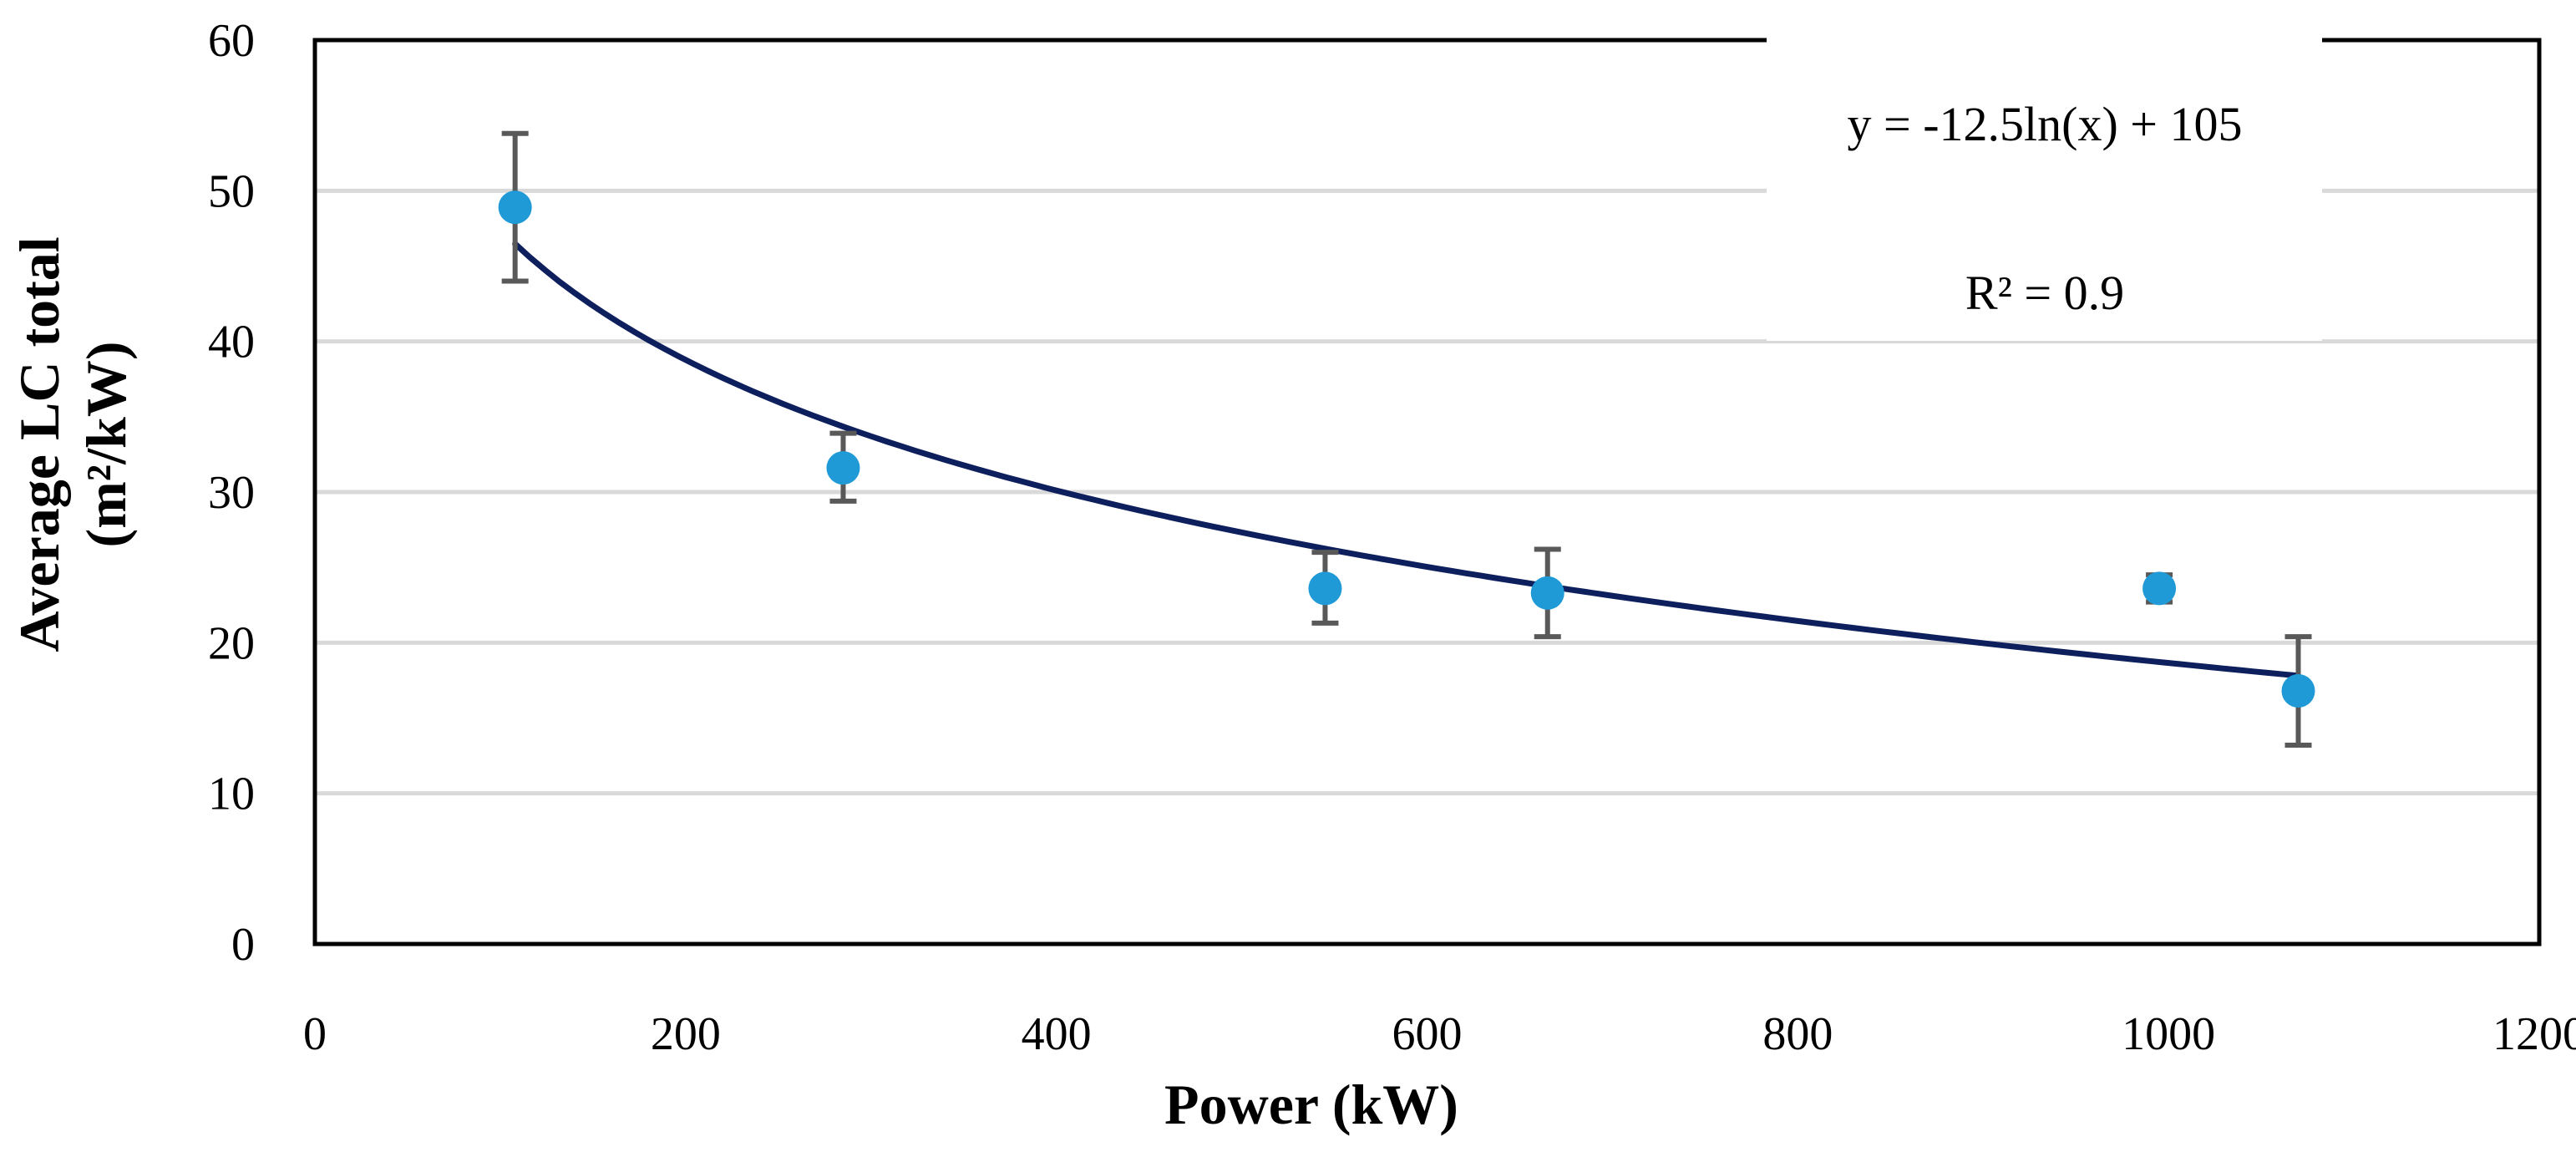 This screenshot has width=2576, height=1152. I want to click on annotation-box, so click(2044, 183).